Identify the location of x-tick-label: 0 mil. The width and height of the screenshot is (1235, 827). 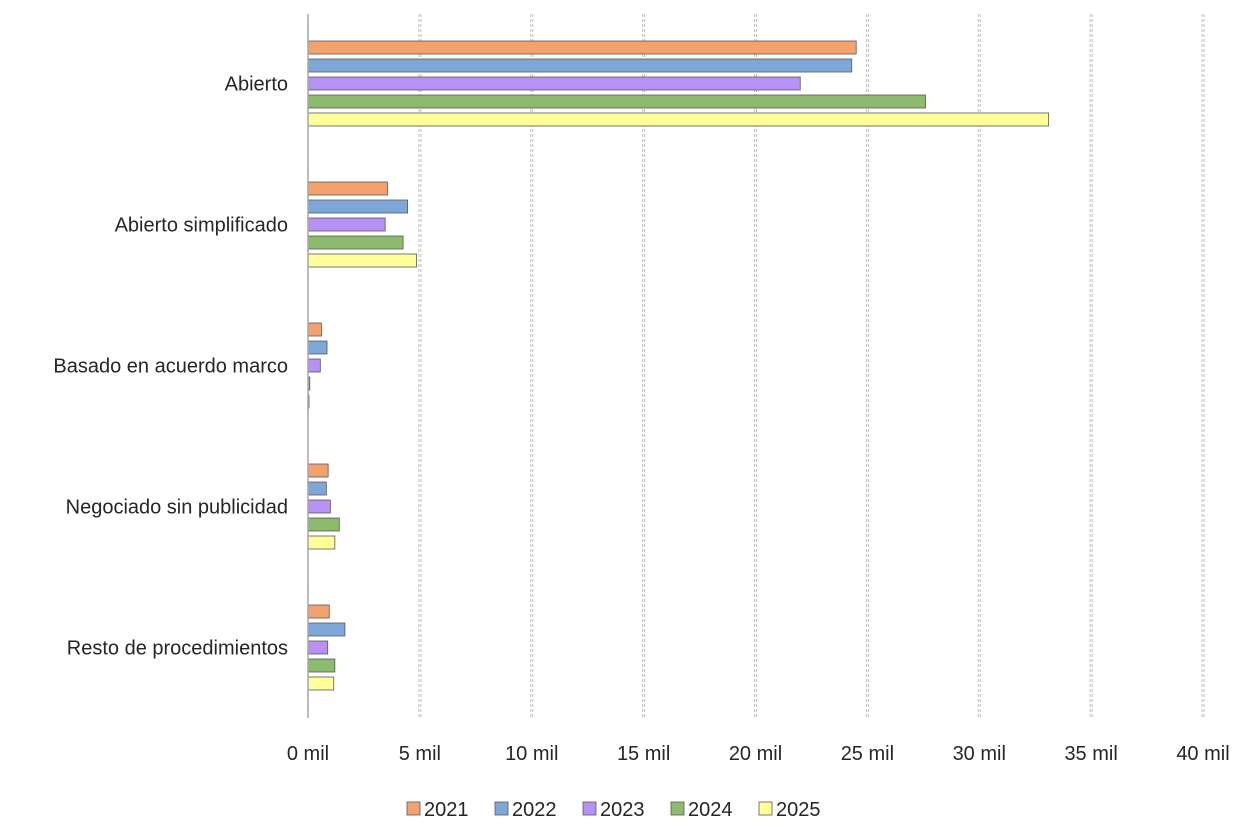
(308, 754).